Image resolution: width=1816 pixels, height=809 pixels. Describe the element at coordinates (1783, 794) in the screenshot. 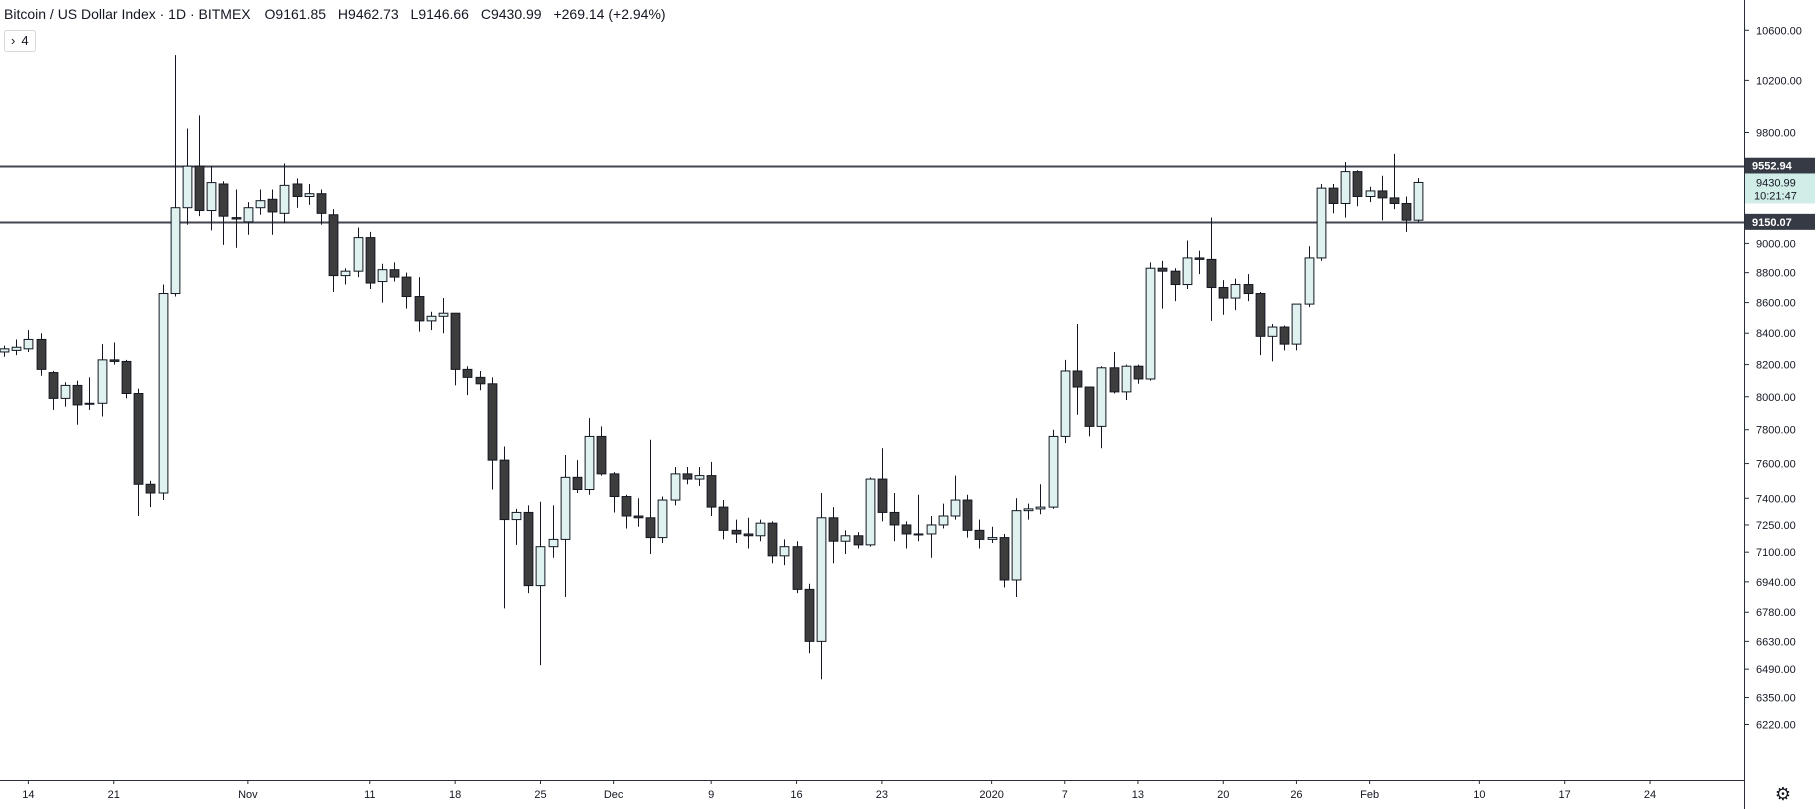

I see `gear-icon: ⚙` at that location.